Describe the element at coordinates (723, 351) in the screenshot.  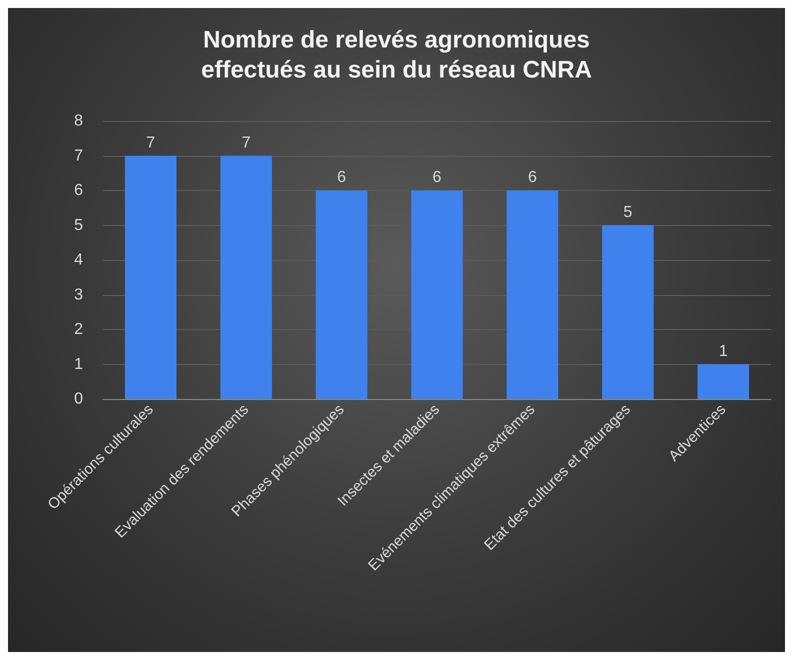
I see `data-label: 1` at that location.